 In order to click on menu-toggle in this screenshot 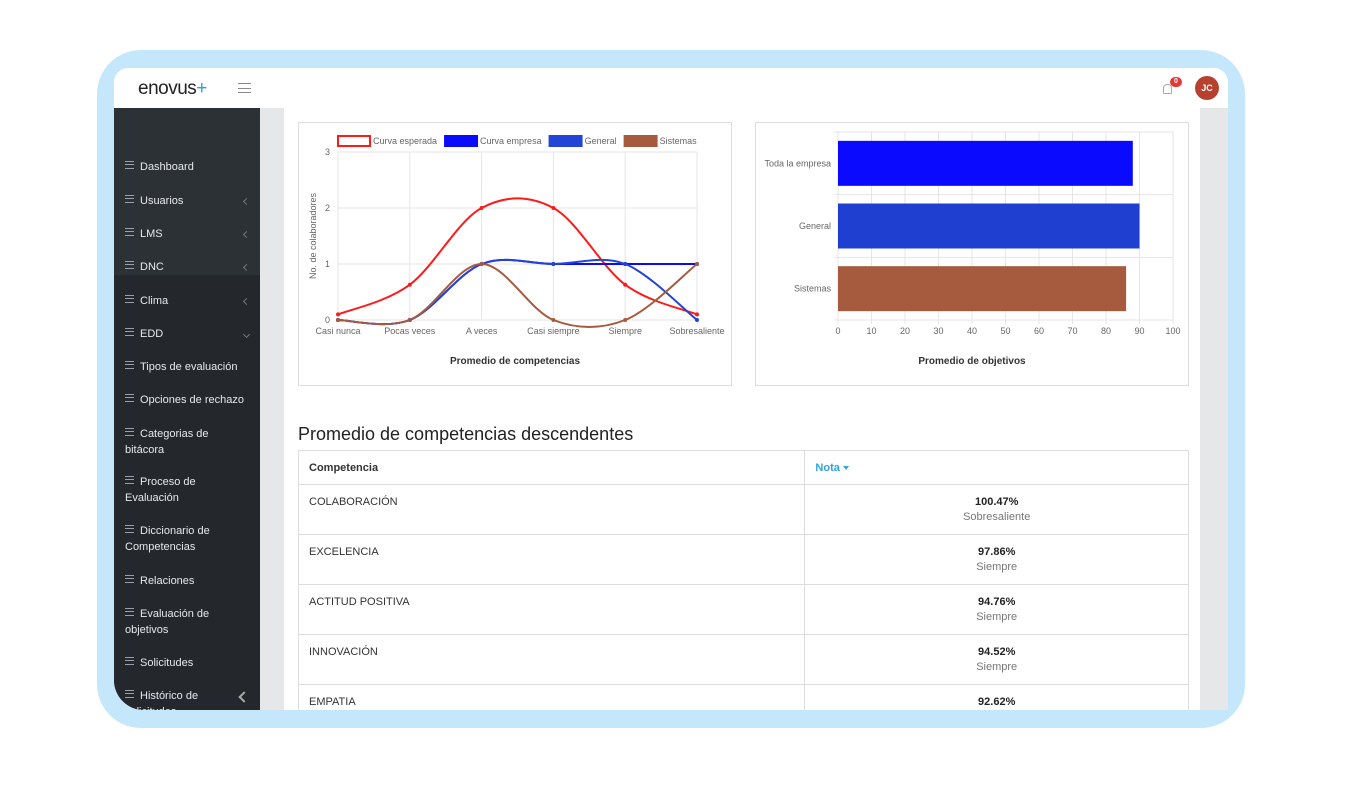, I will do `click(244, 88)`.